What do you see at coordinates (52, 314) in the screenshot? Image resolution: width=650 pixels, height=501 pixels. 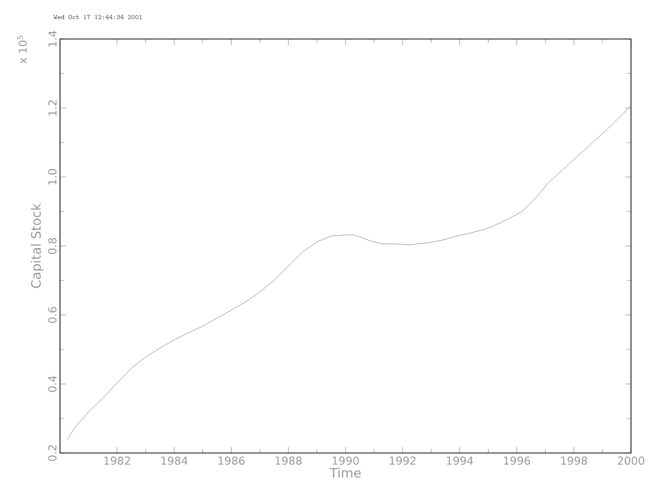 I see `y-tick-label: 0.6` at bounding box center [52, 314].